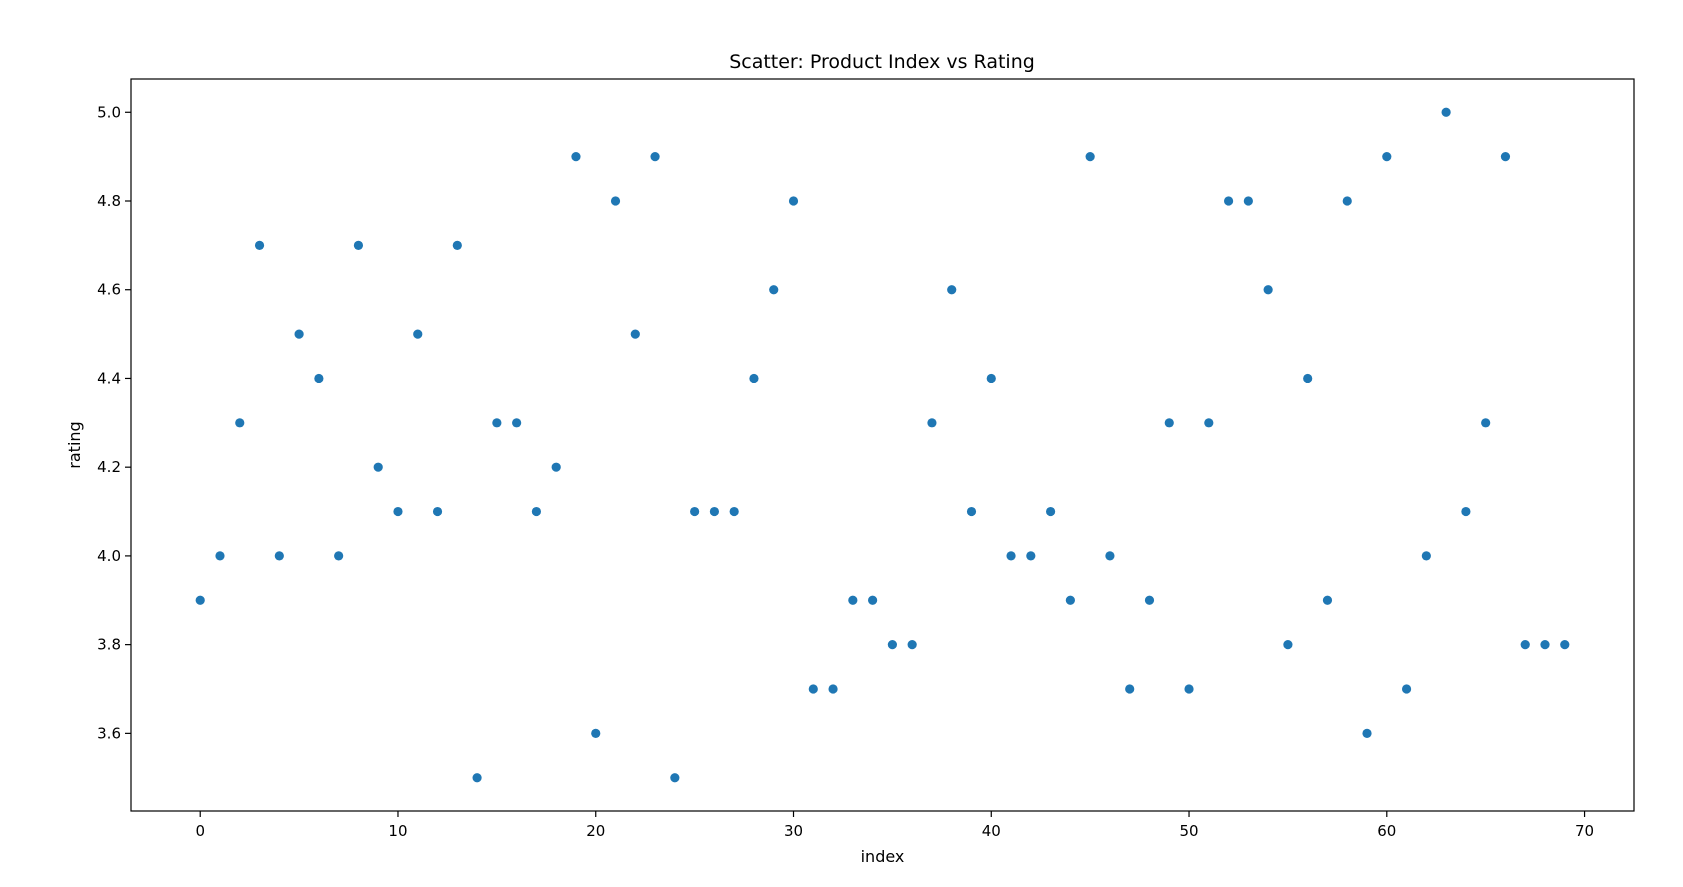 The height and width of the screenshot is (887, 1683). Describe the element at coordinates (109, 290) in the screenshot. I see `y-tick-label: 4.6` at that location.